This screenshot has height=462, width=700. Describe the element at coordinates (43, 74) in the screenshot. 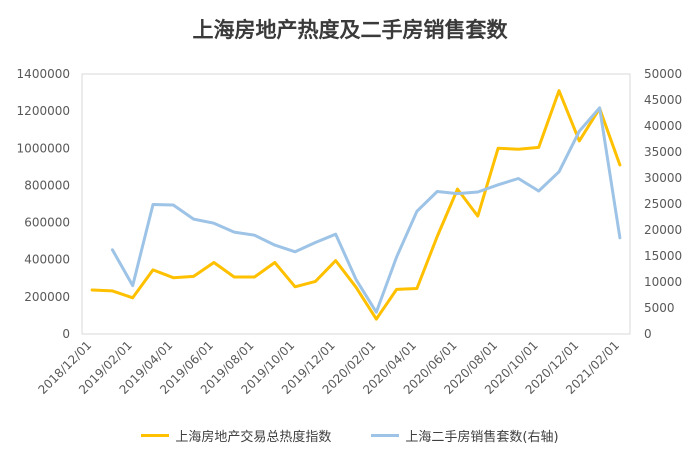

I see `y-left-tick-label: 1400000` at that location.